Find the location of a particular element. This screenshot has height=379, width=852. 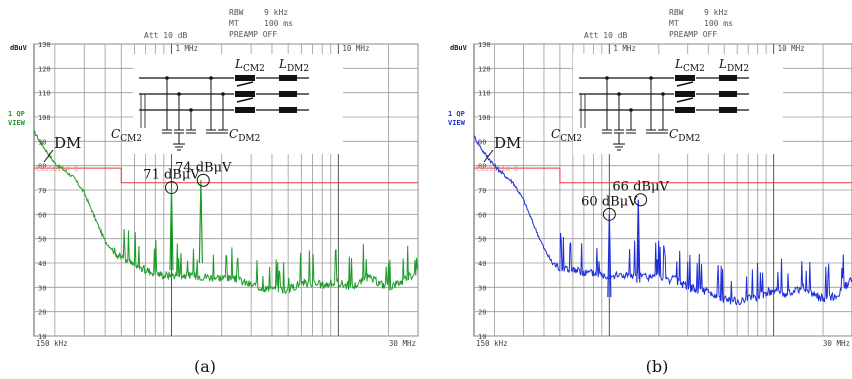

y-tick-label: 90 is located at coordinates (482, 142).